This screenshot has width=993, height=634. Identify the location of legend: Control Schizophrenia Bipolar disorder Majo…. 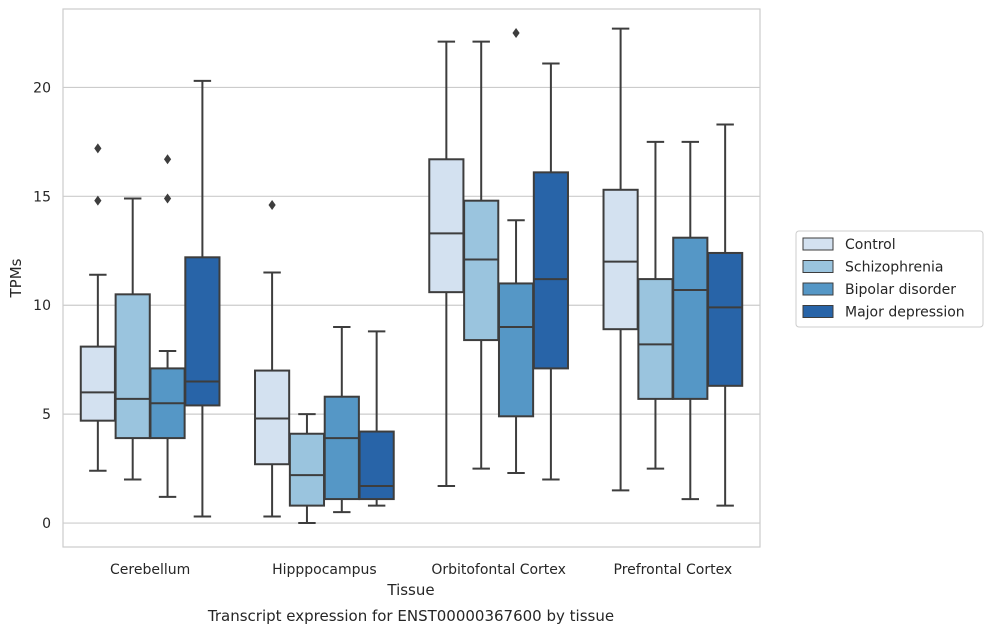
(889, 279).